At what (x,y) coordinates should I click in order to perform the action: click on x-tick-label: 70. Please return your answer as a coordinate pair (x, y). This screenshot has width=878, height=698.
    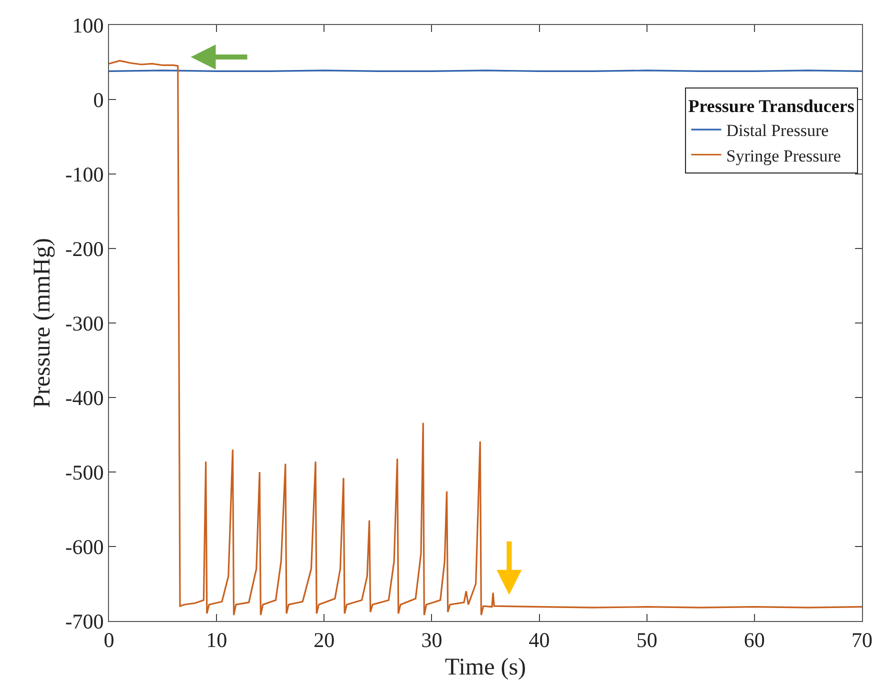
    Looking at the image, I should click on (862, 640).